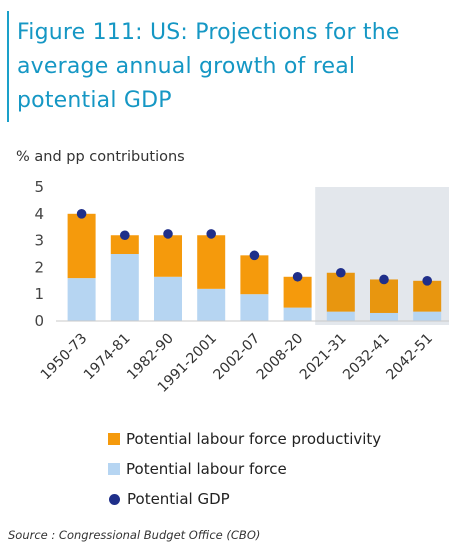 This screenshot has width=455, height=547. I want to click on legend-item-labour-force: Potential labour force, so click(244, 469).